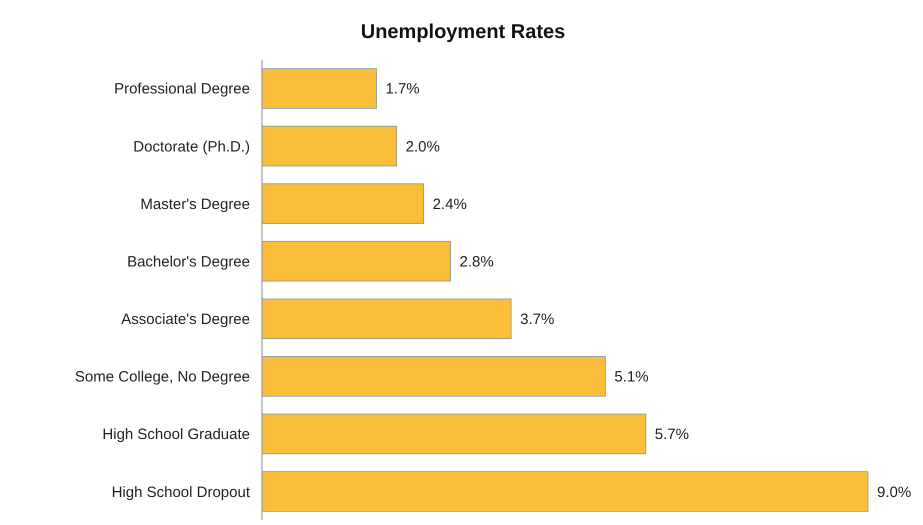 This screenshot has height=525, width=923. What do you see at coordinates (631, 377) in the screenshot?
I see `data-label: 5.1%` at bounding box center [631, 377].